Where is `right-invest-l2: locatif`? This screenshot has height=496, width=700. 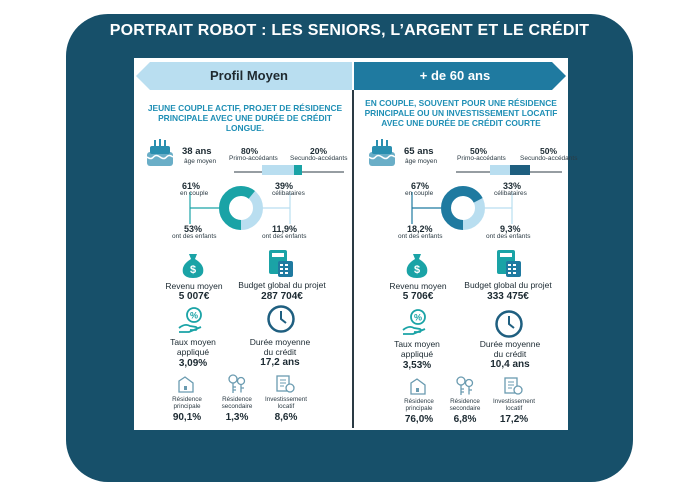 right-invest-l2: locatif is located at coordinates (514, 408).